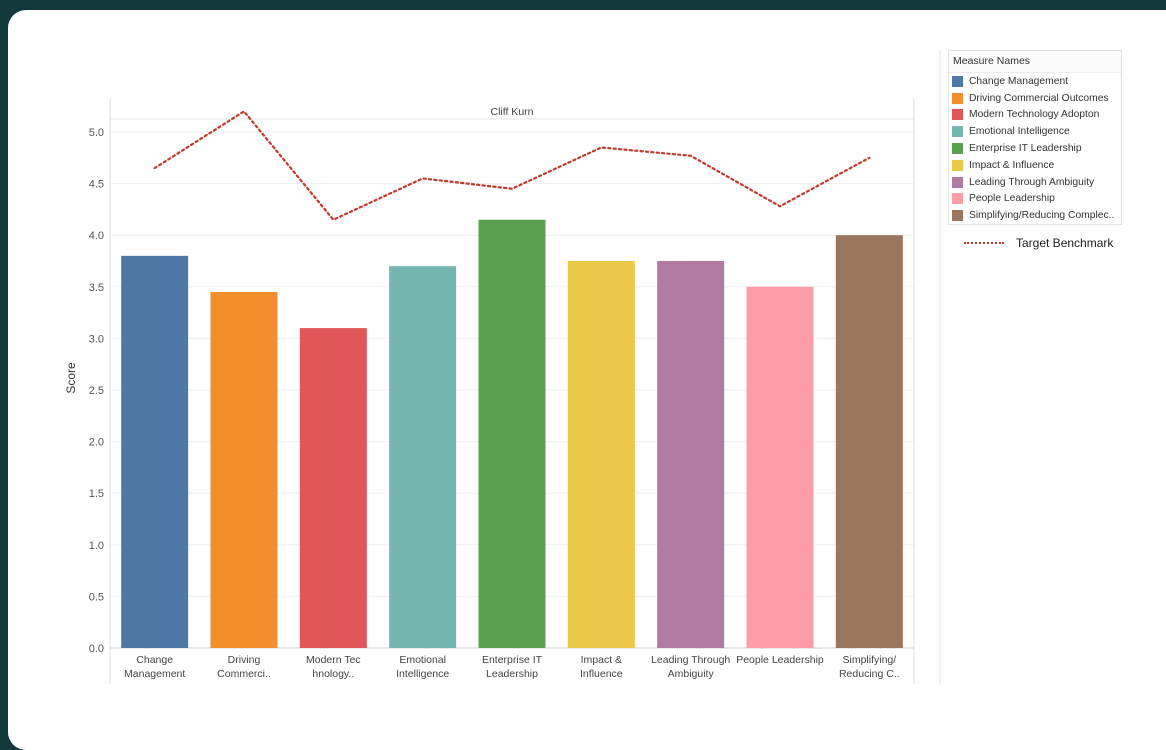 Image resolution: width=1166 pixels, height=750 pixels. I want to click on legend-item: Change Management, so click(1035, 81).